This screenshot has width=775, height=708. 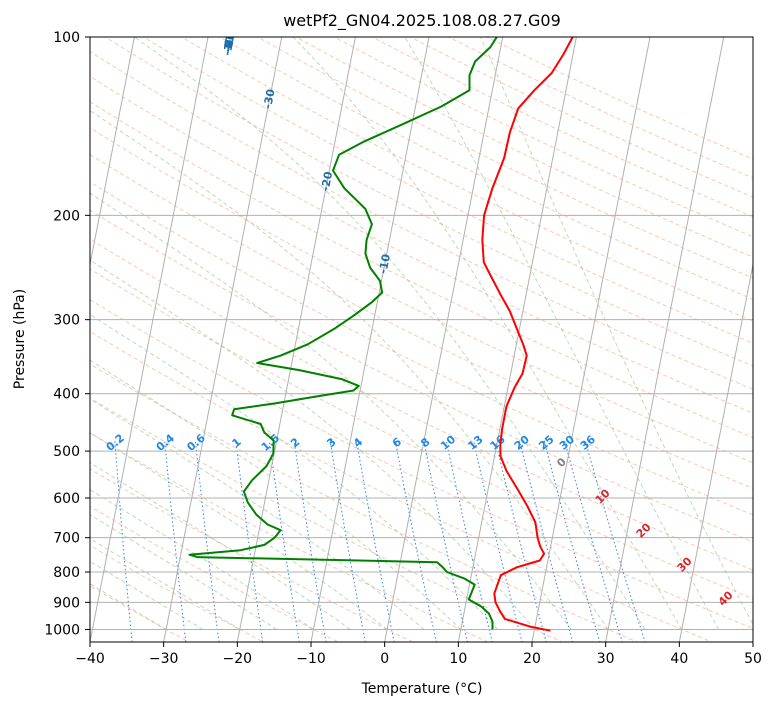 What do you see at coordinates (238, 659) in the screenshot?
I see `x-tick-label: −20` at bounding box center [238, 659].